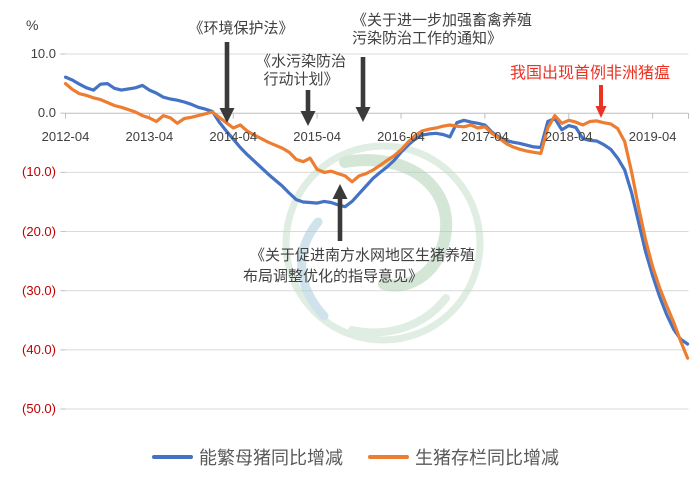 Image resolution: width=698 pixels, height=478 pixels. I want to click on y-tick-label: 10.0, so click(43, 54).